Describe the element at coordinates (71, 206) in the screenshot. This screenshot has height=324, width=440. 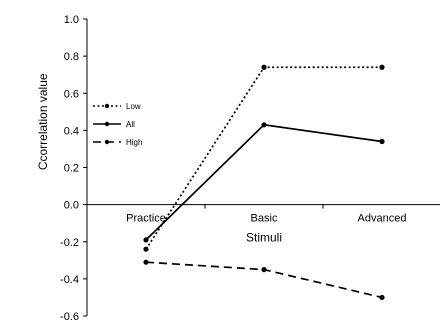
I see `y-tick-label: 0.0` at that location.